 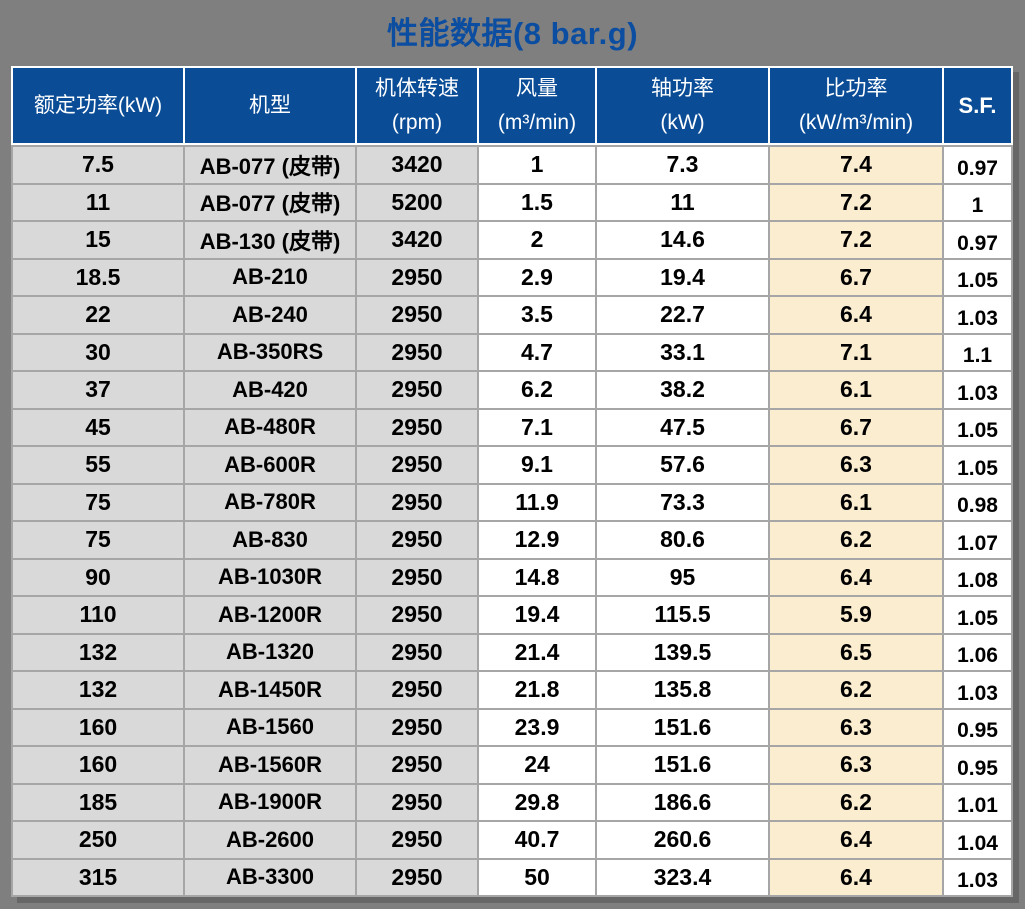 I want to click on col-header-specific-power: 比功率 (kW/m³/min), so click(x=856, y=105).